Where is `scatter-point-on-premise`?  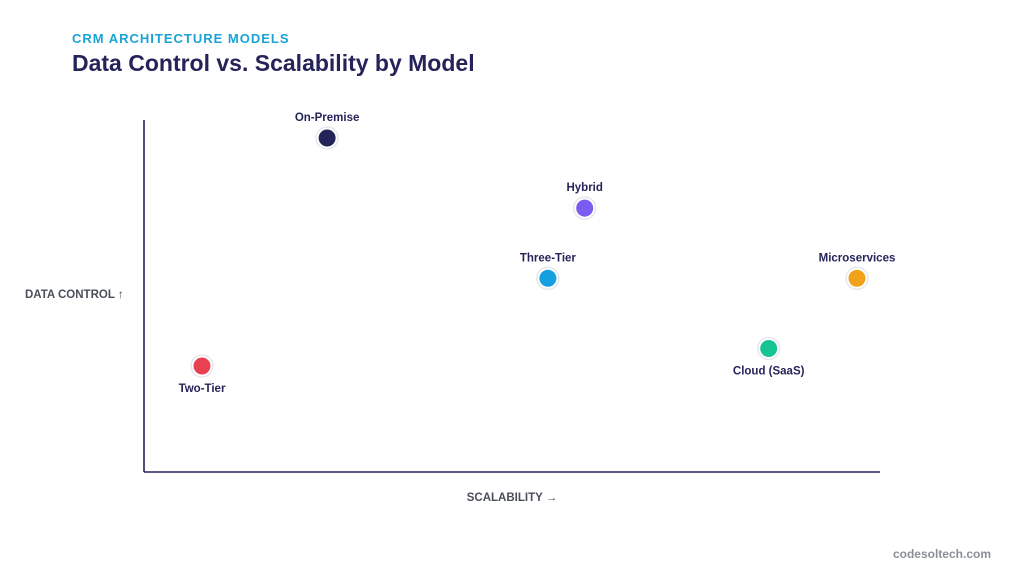 scatter-point-on-premise is located at coordinates (327, 138).